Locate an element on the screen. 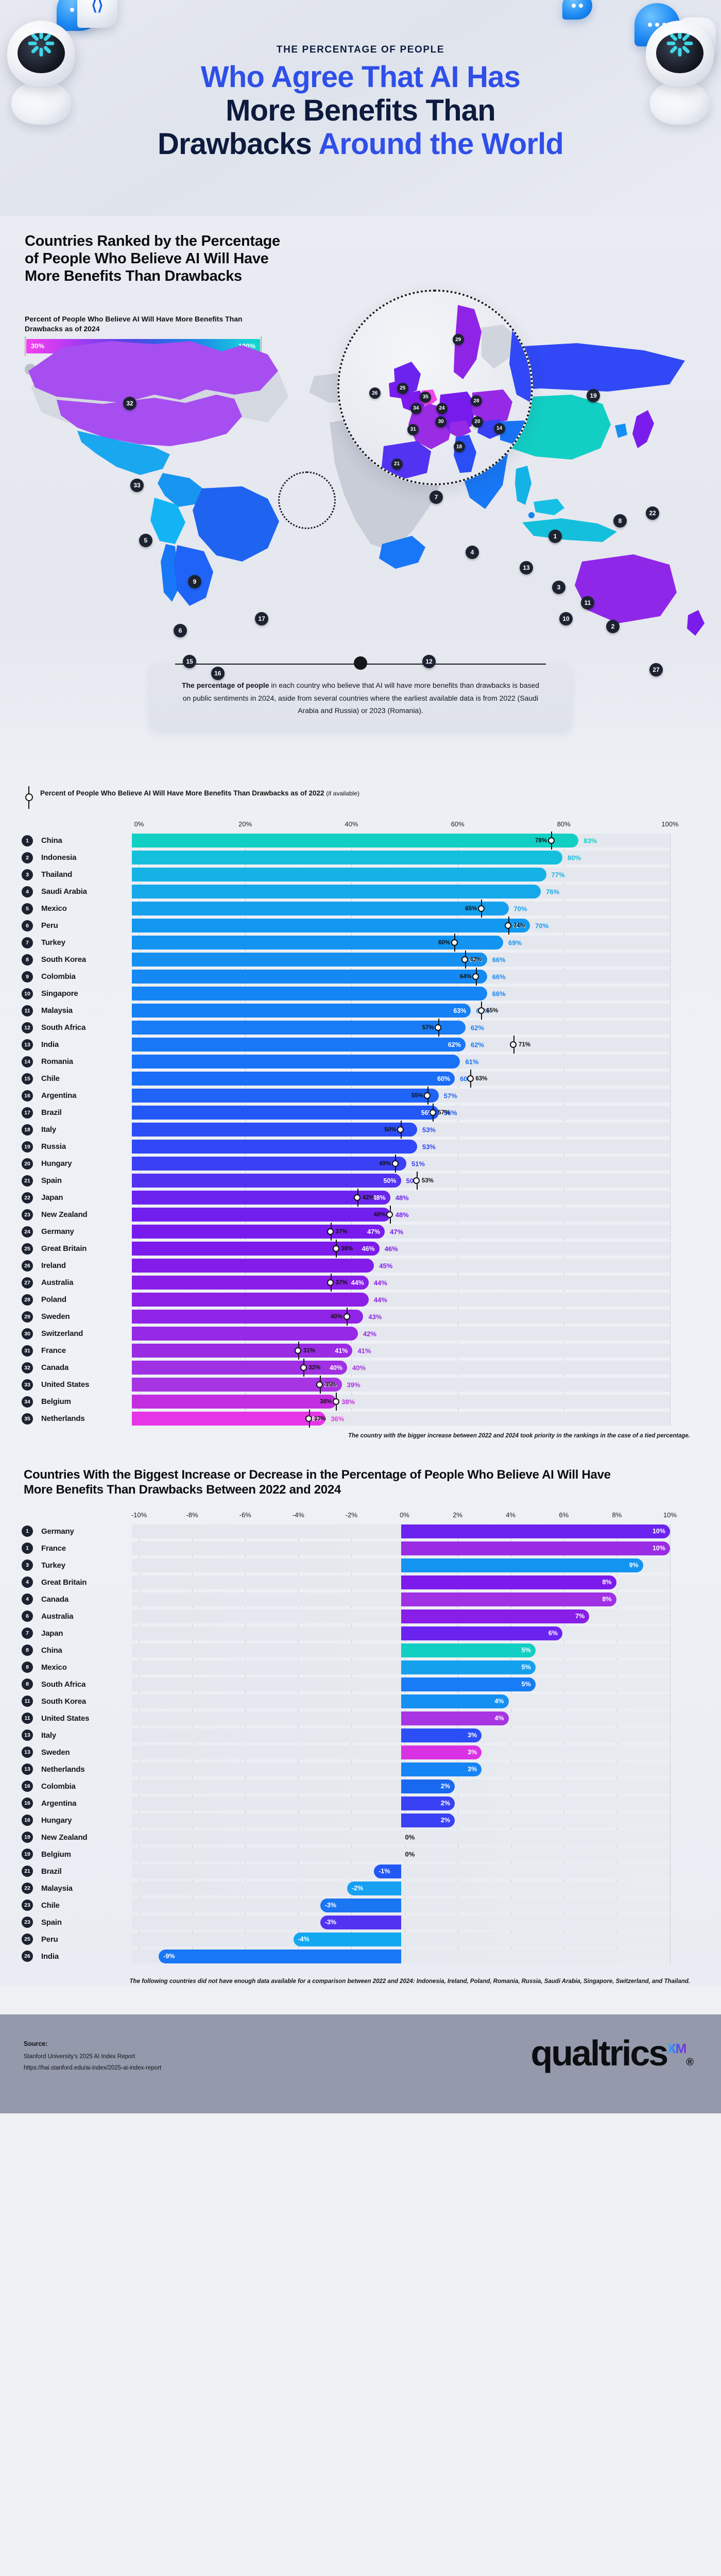 This screenshot has width=721, height=2576. bar-change: 10% is located at coordinates (535, 1531).